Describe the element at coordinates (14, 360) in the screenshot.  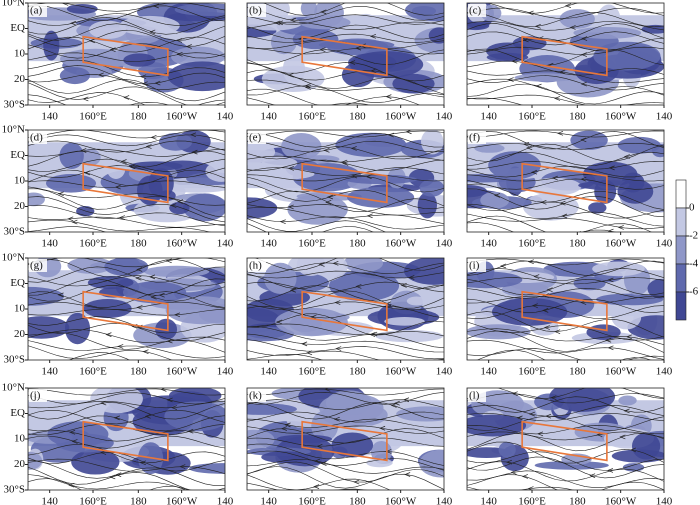
I see `lat-label: 30°S` at that location.